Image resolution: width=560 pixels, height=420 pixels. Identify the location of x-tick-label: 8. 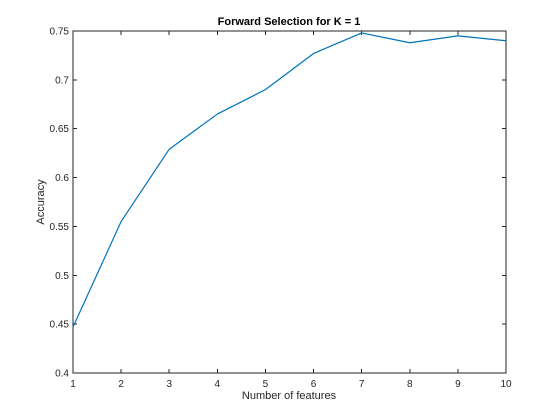
(410, 384).